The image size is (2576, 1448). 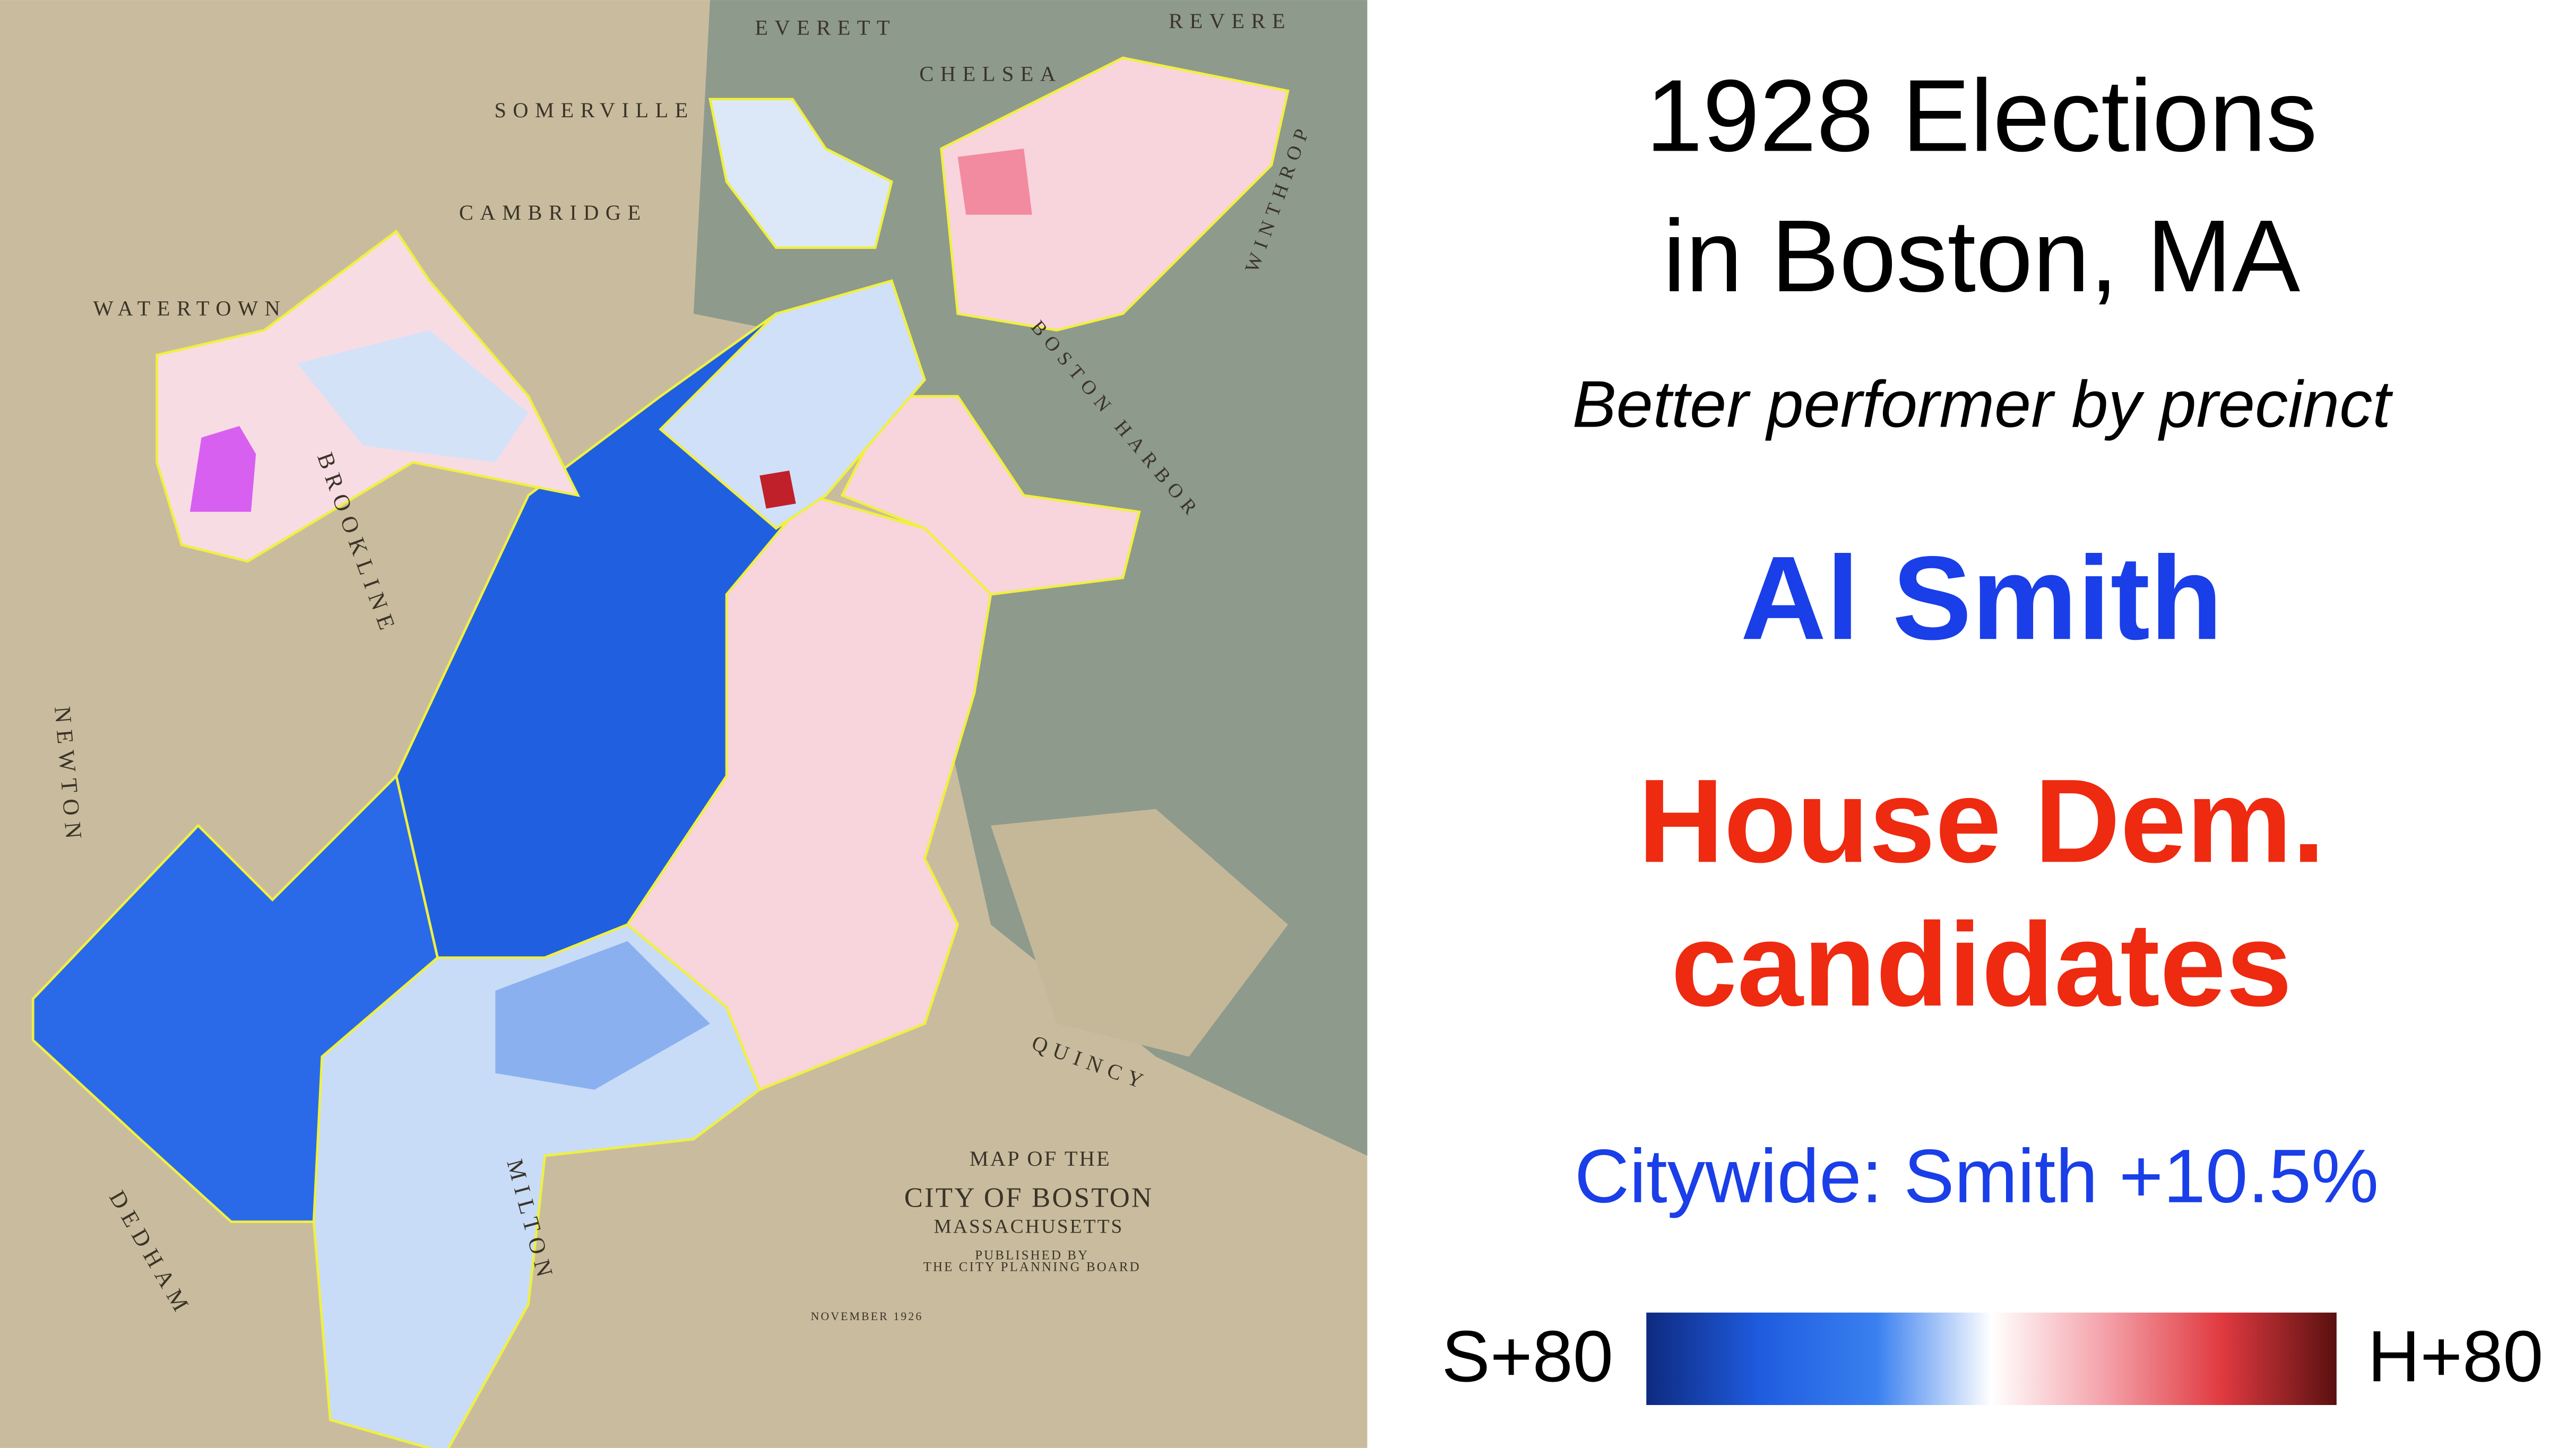 I want to click on title-line: 1928 Elections, so click(x=1981, y=115).